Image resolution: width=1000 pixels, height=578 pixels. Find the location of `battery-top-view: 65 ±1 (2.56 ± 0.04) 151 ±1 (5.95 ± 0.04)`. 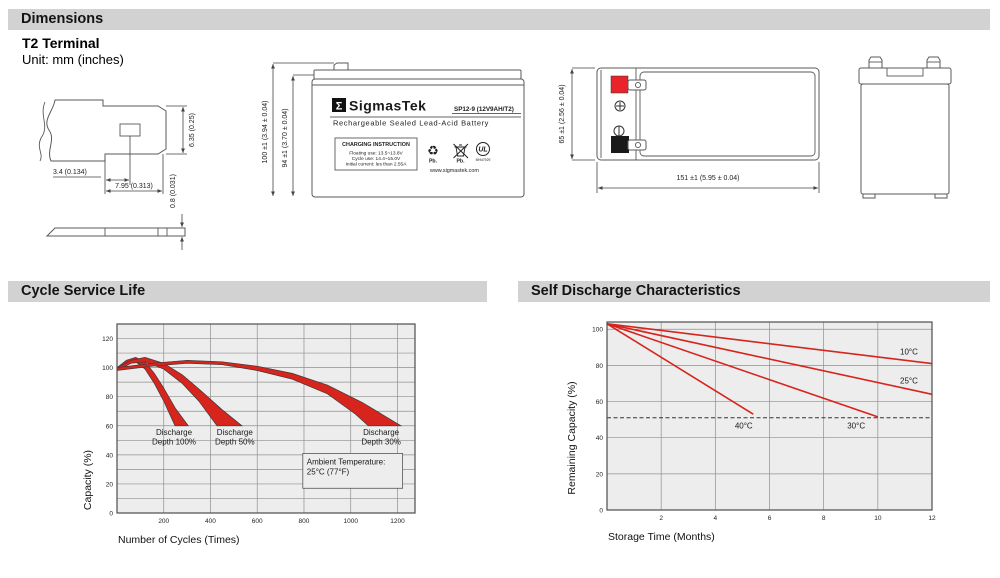

battery-top-view: 65 ±1 (2.56 ± 0.04) 151 ±1 (5.95 ± 0.04) is located at coordinates (689, 130).